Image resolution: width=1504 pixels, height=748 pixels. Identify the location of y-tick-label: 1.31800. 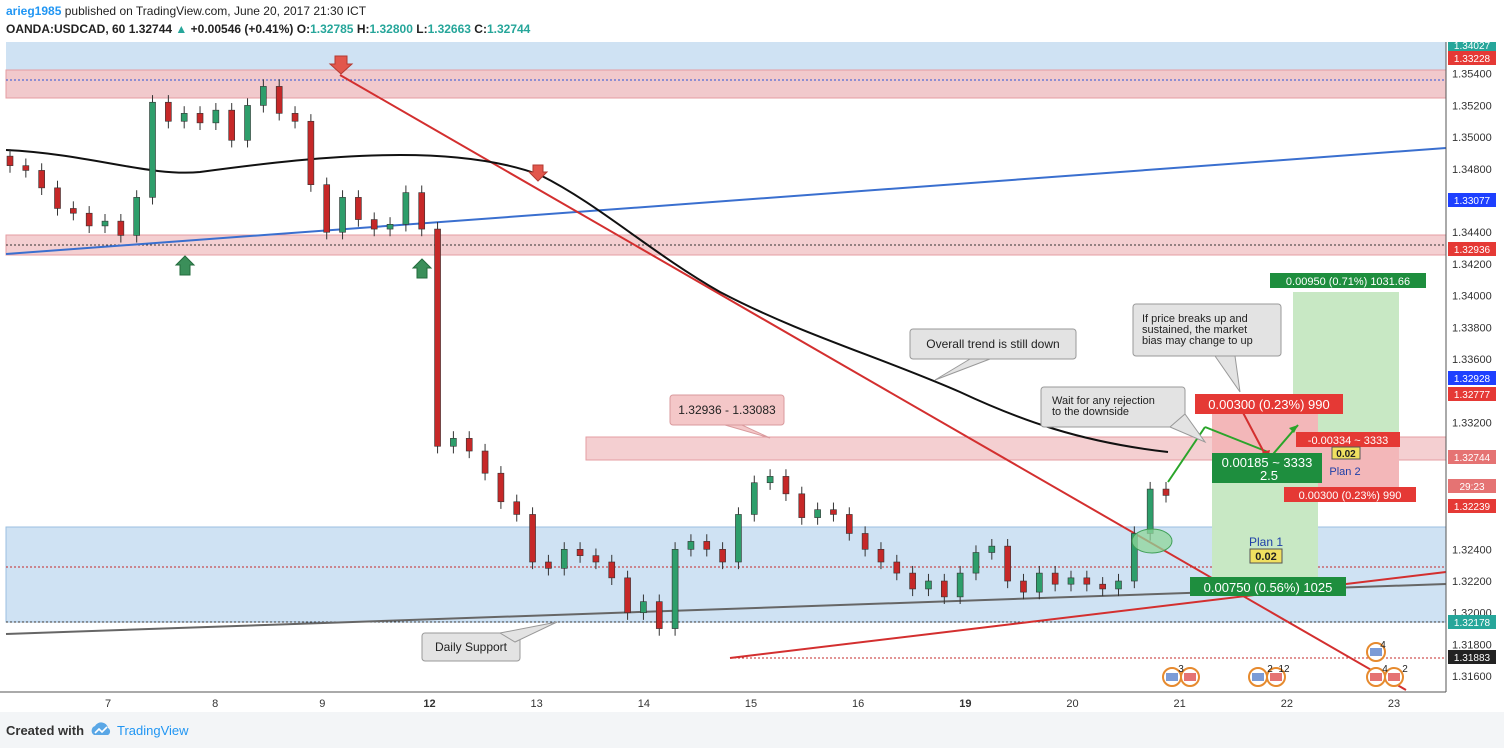
(1472, 645).